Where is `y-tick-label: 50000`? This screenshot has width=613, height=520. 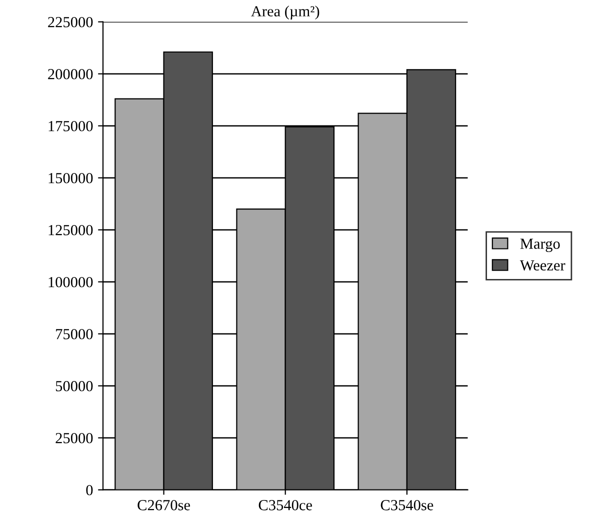
y-tick-label: 50000 is located at coordinates (74, 386).